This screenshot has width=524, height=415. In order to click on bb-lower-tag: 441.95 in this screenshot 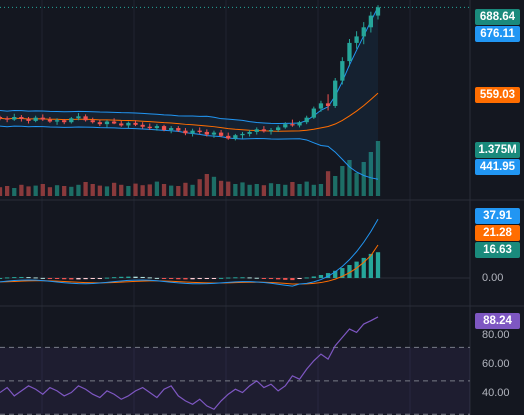, I will do `click(497, 167)`.